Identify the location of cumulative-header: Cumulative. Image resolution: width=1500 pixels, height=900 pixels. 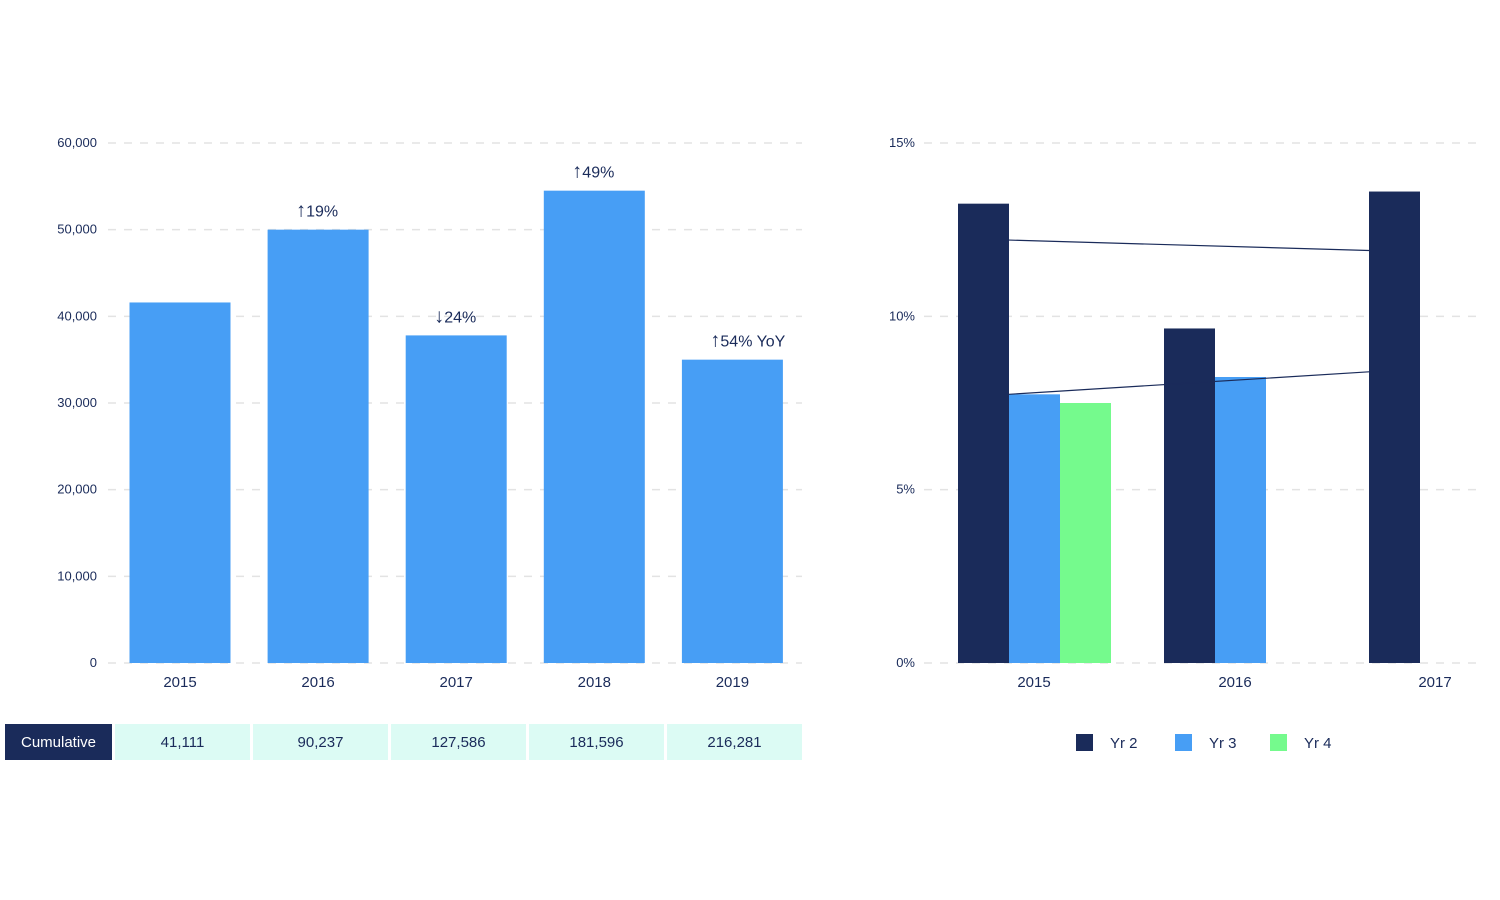
(58, 742).